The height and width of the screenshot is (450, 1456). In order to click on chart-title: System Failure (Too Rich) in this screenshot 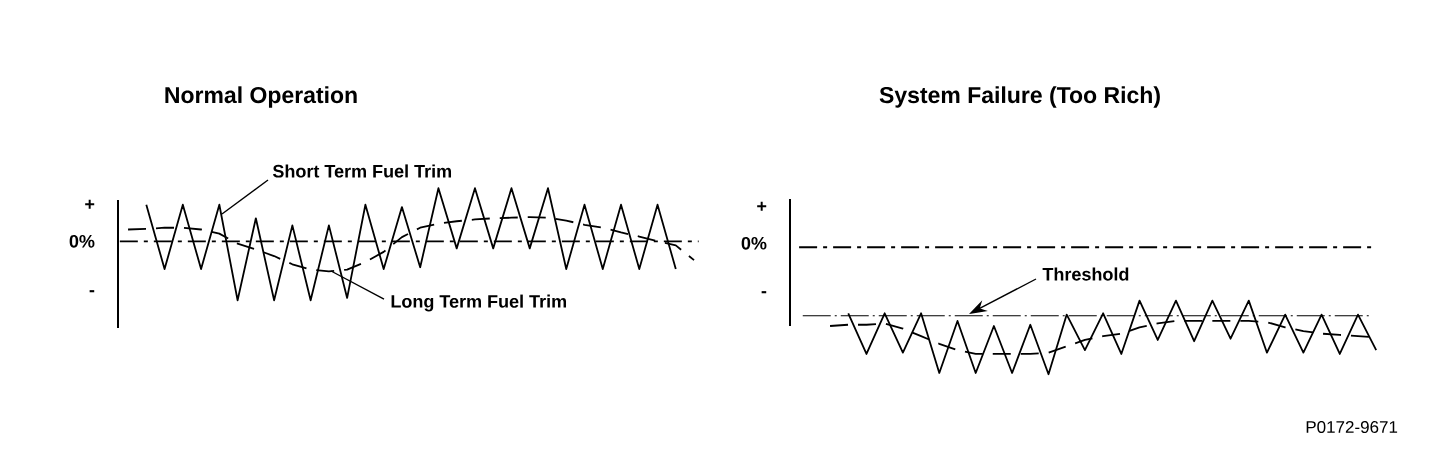, I will do `click(1019, 97)`.